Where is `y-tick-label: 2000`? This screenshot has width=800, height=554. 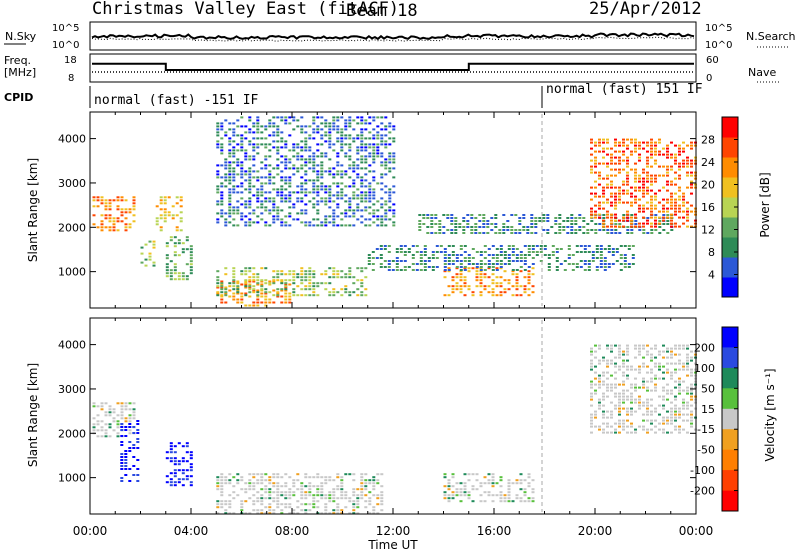
y-tick-label: 2000 is located at coordinates (72, 227).